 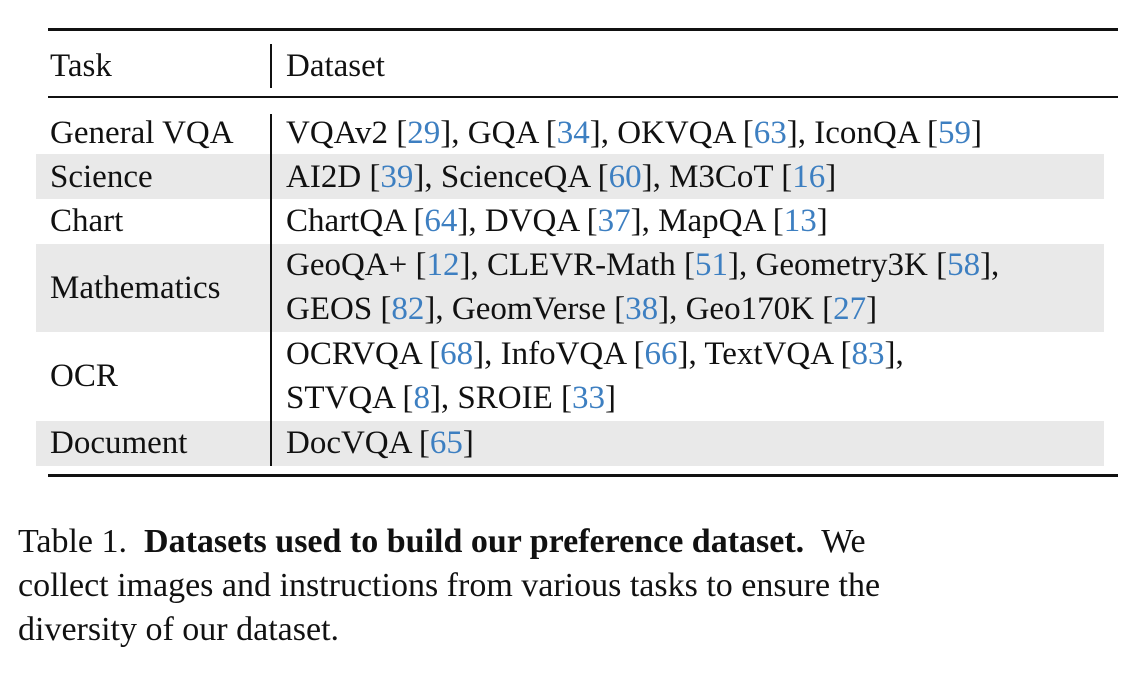 I want to click on citation-link: 58, so click(x=964, y=265).